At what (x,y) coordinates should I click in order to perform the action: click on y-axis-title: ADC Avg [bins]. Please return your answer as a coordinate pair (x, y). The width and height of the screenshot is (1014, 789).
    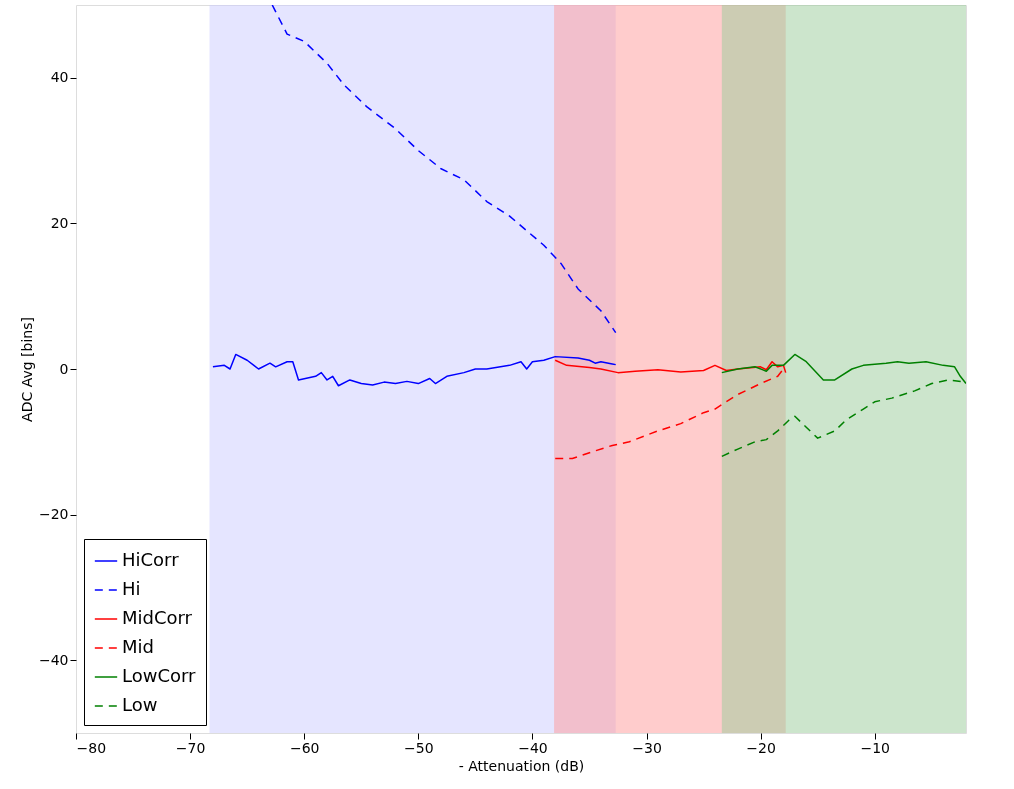
    Looking at the image, I should click on (26, 369).